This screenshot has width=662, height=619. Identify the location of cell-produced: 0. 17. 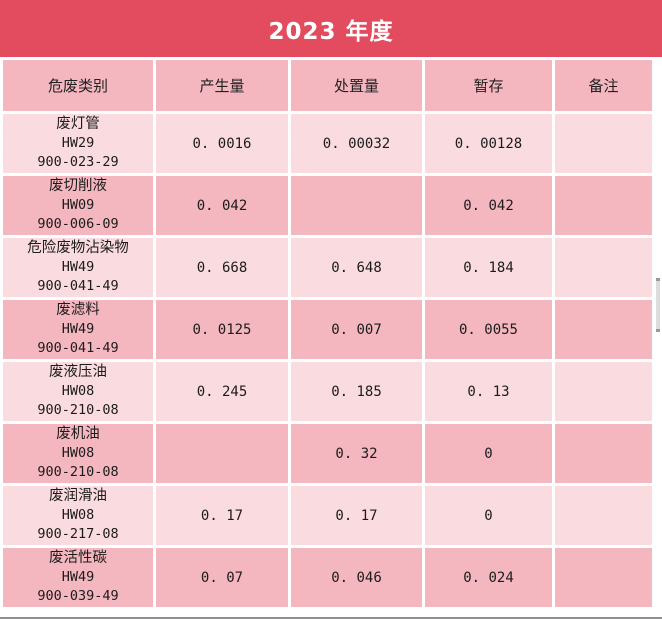
(222, 515).